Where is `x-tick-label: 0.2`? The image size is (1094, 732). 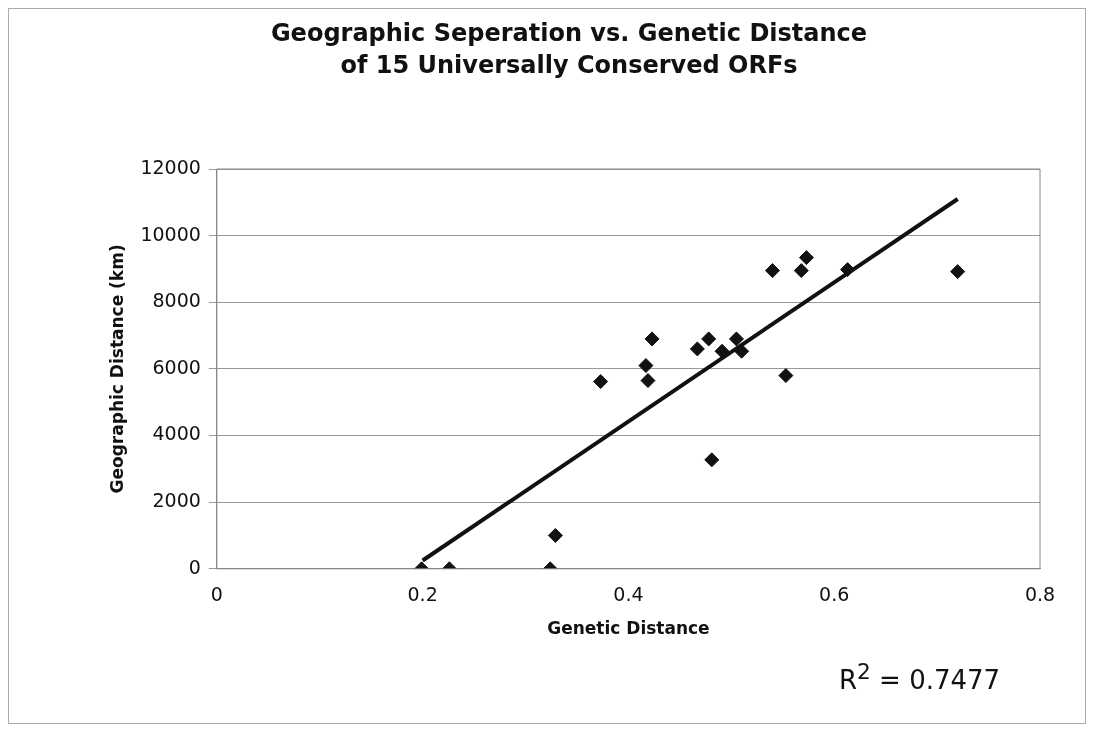 x-tick-label: 0.2 is located at coordinates (422, 594).